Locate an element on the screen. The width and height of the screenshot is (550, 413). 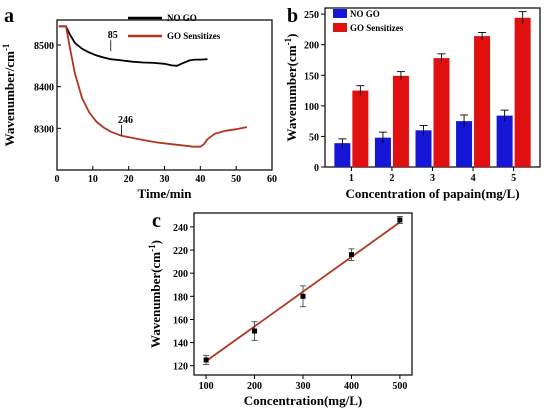
y-tick-label-b: 0 is located at coordinates (316, 168).